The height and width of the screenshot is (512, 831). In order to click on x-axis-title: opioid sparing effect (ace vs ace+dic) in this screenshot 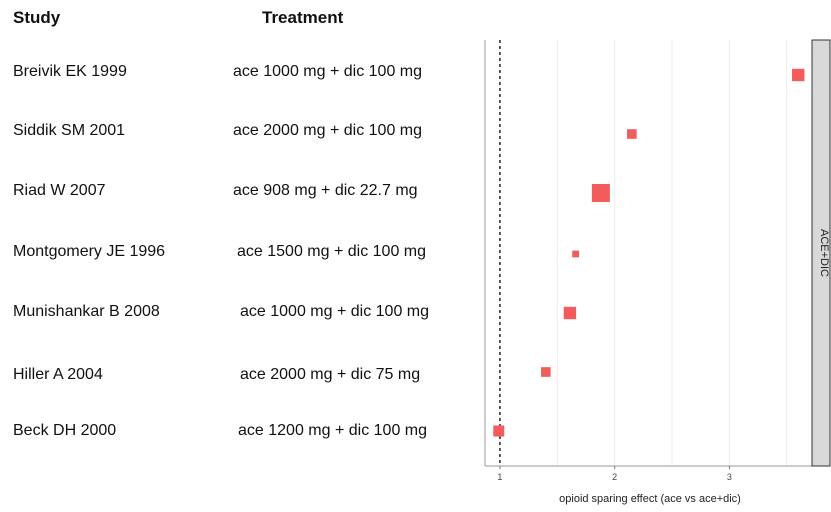, I will do `click(650, 499)`.